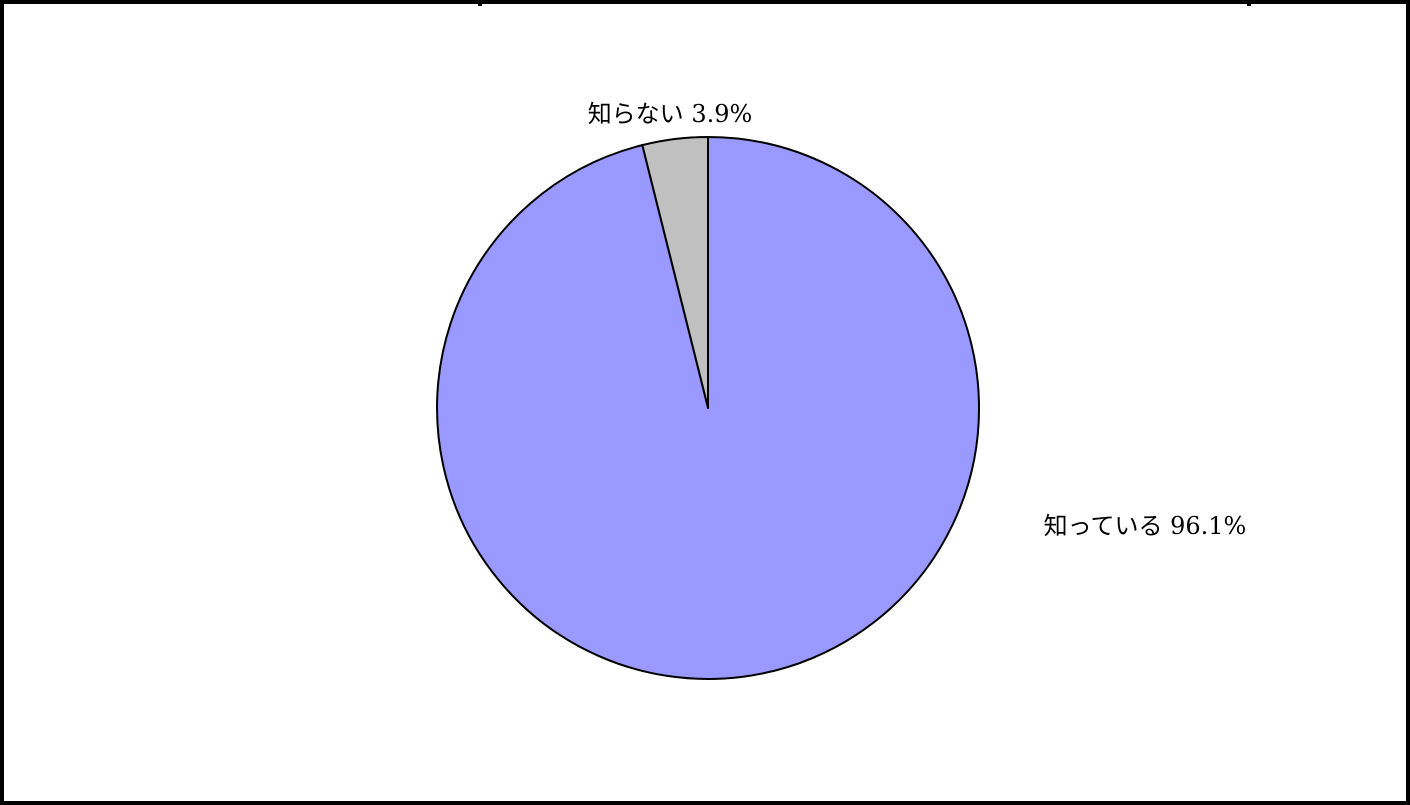  Describe the element at coordinates (1145, 526) in the screenshot. I see `slice-label-2: 知っている 96.1%` at that location.